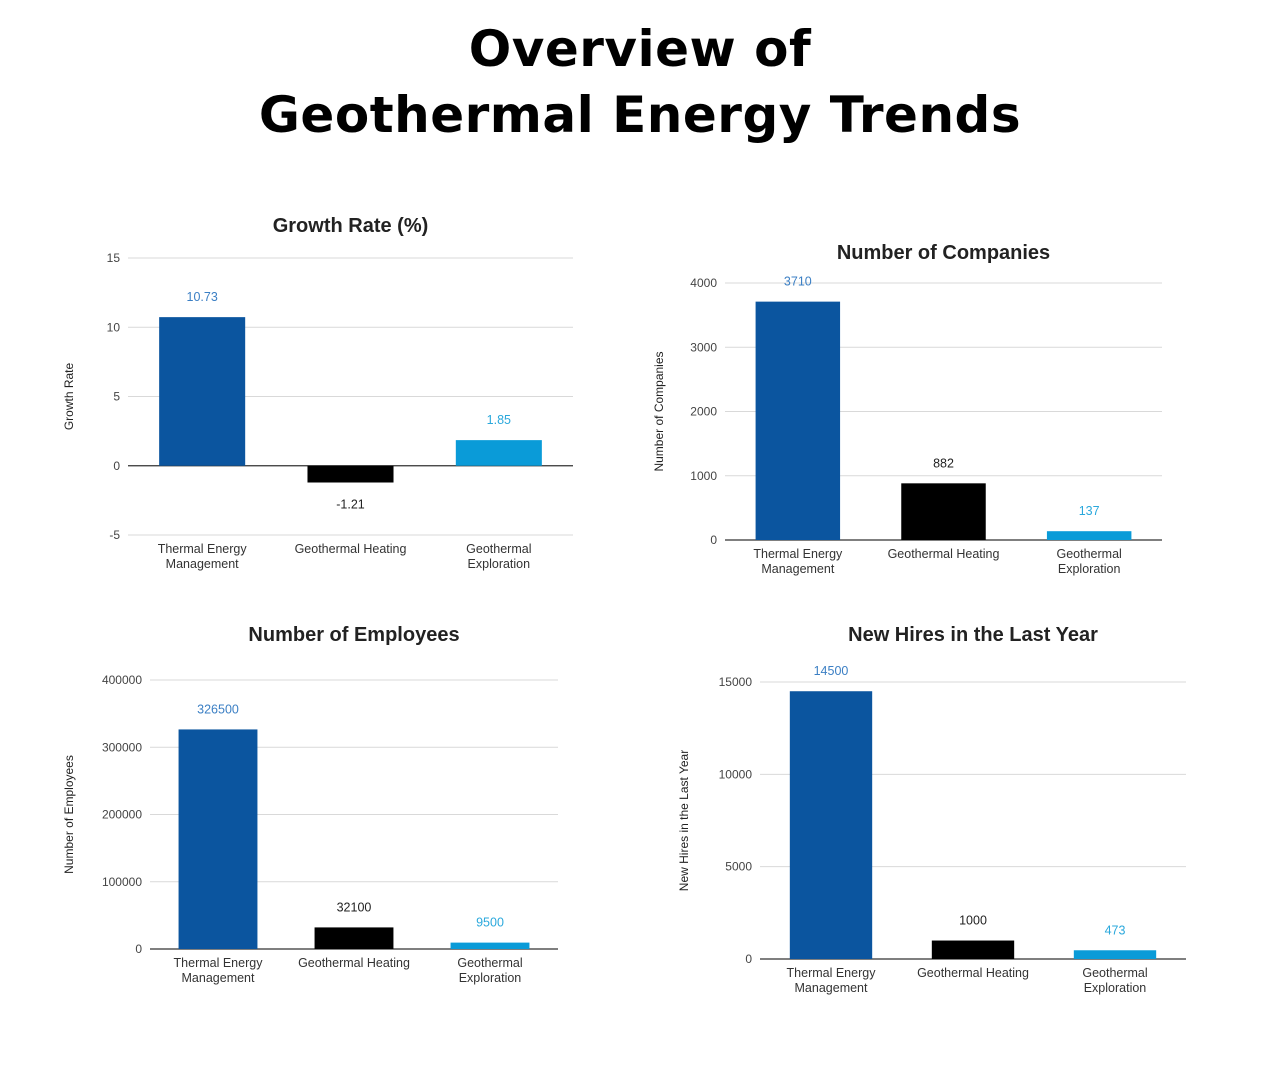 The height and width of the screenshot is (1080, 1280). Describe the element at coordinates (350, 505) in the screenshot. I see `data-label-geothermal-heating: -1.21` at that location.